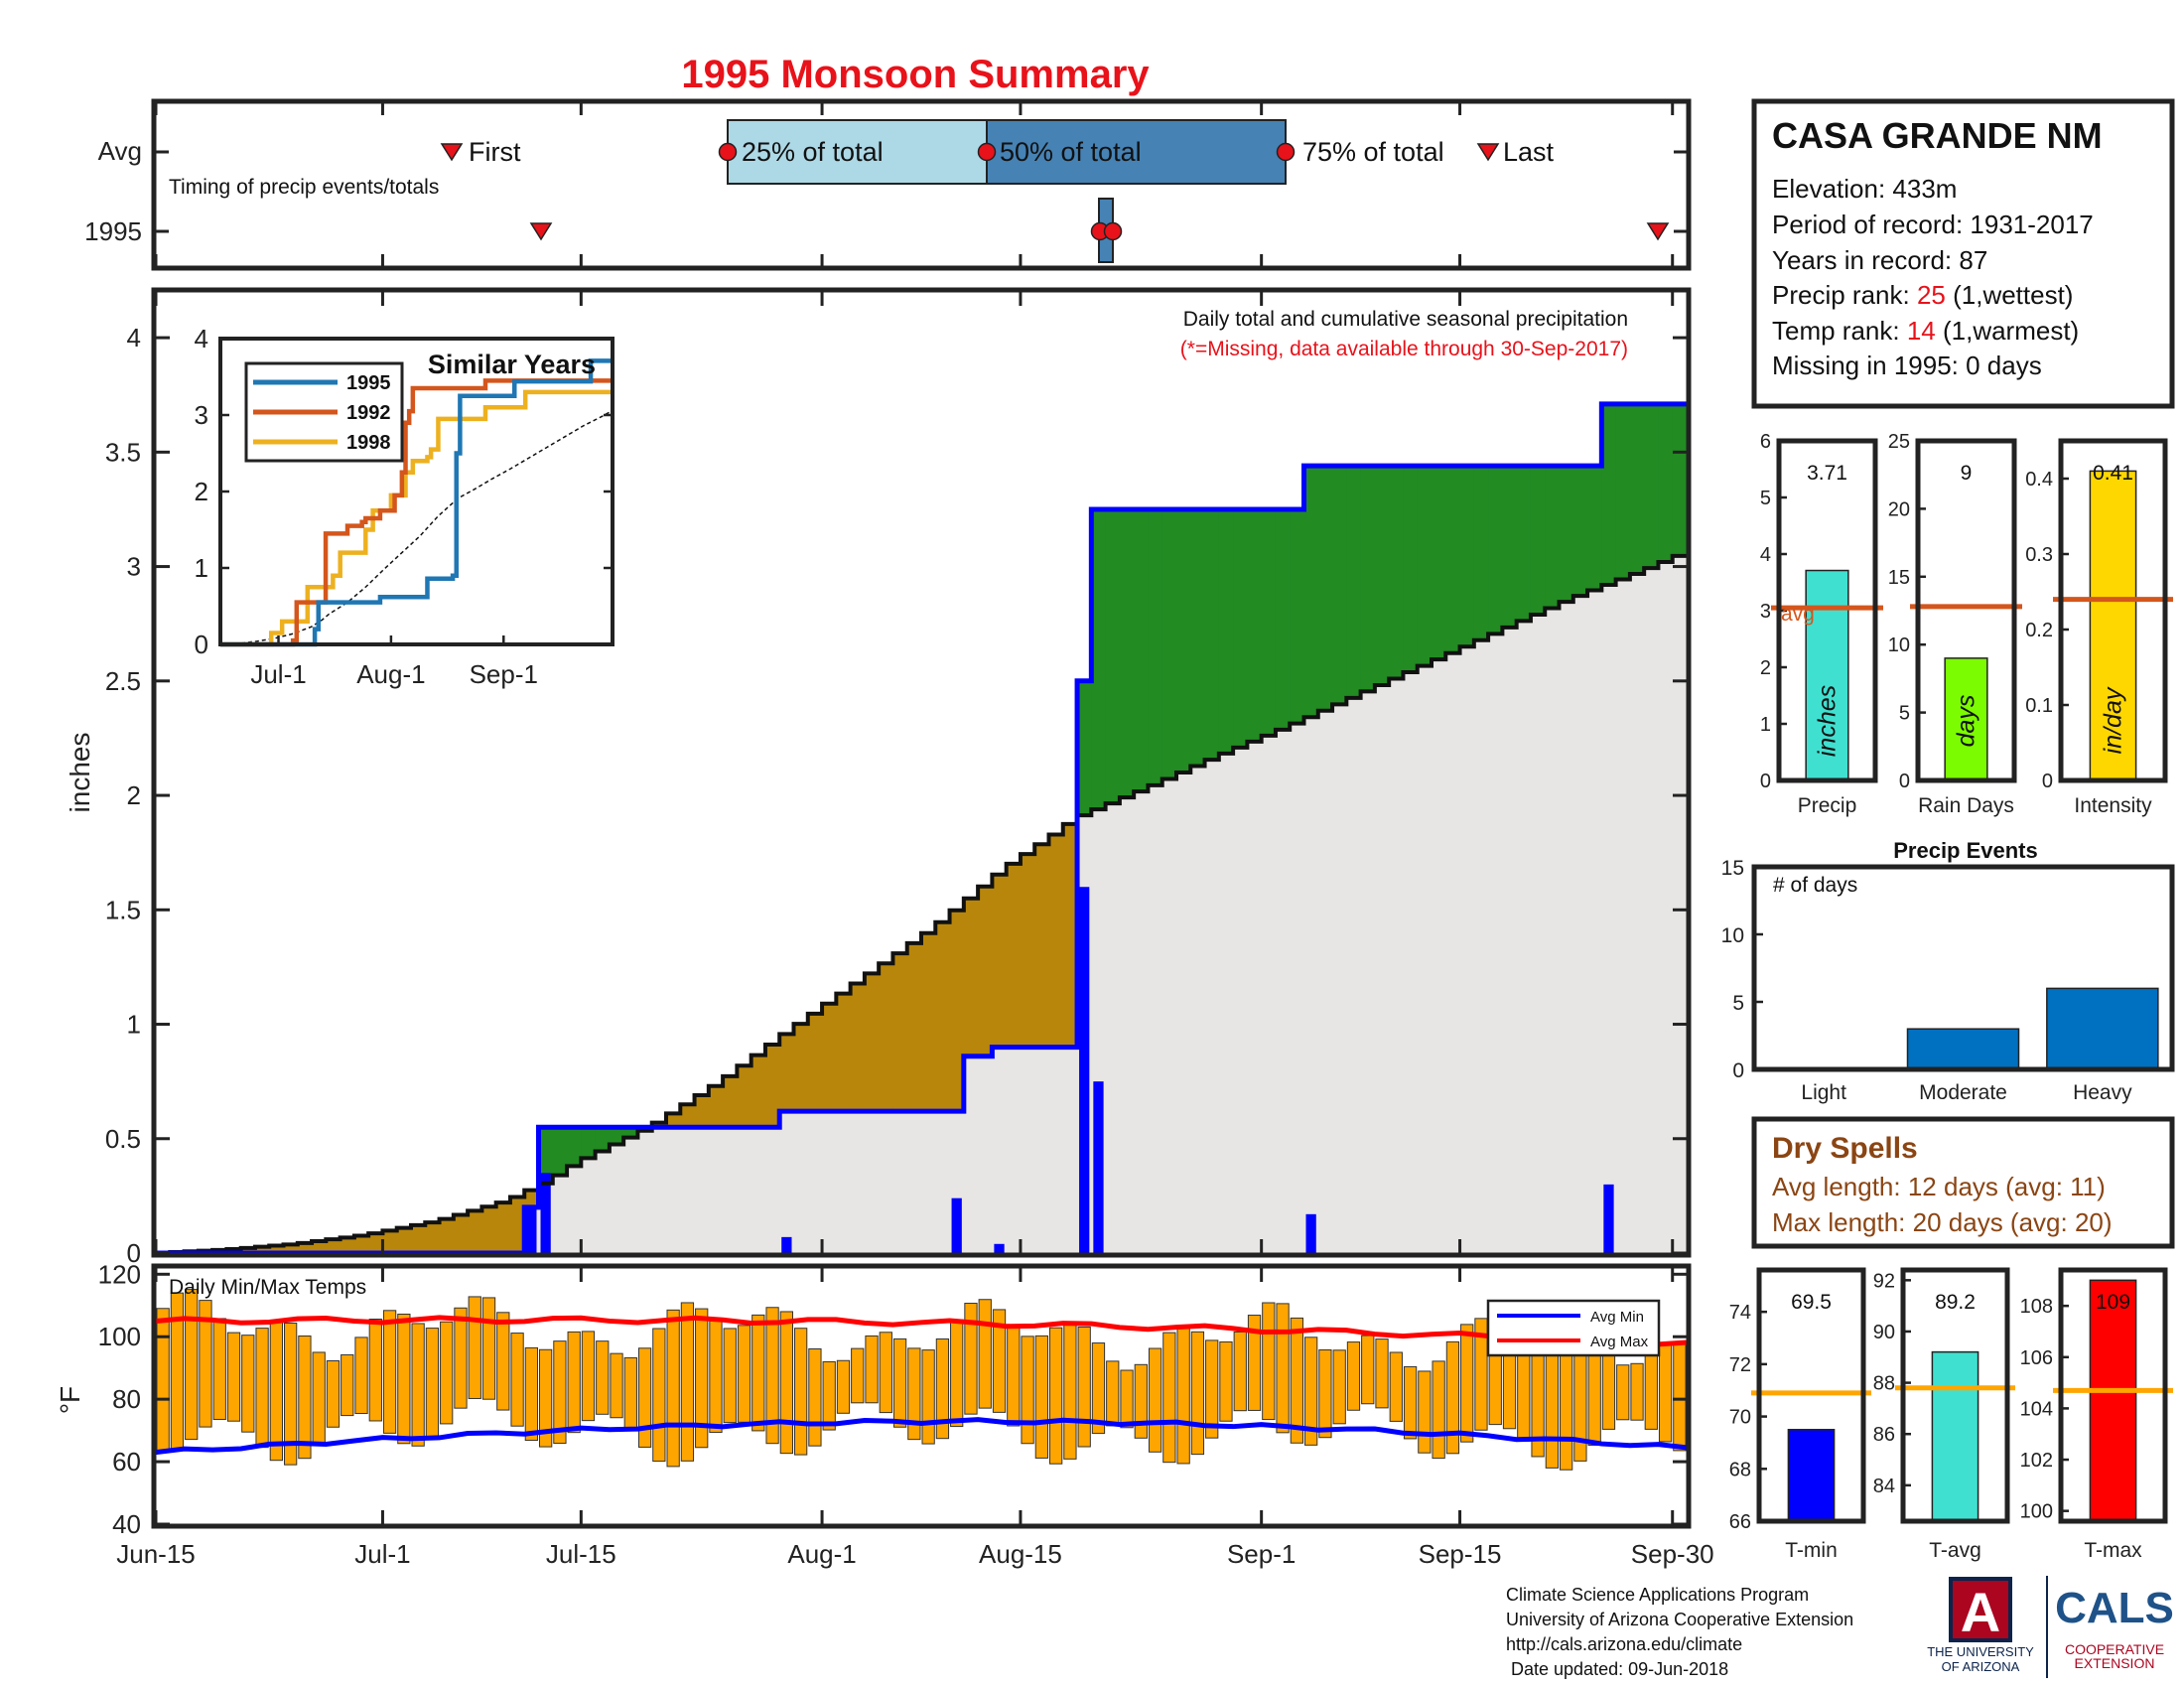 The width and height of the screenshot is (2184, 1688). I want to click on pct50-75-box, so click(1136, 152).